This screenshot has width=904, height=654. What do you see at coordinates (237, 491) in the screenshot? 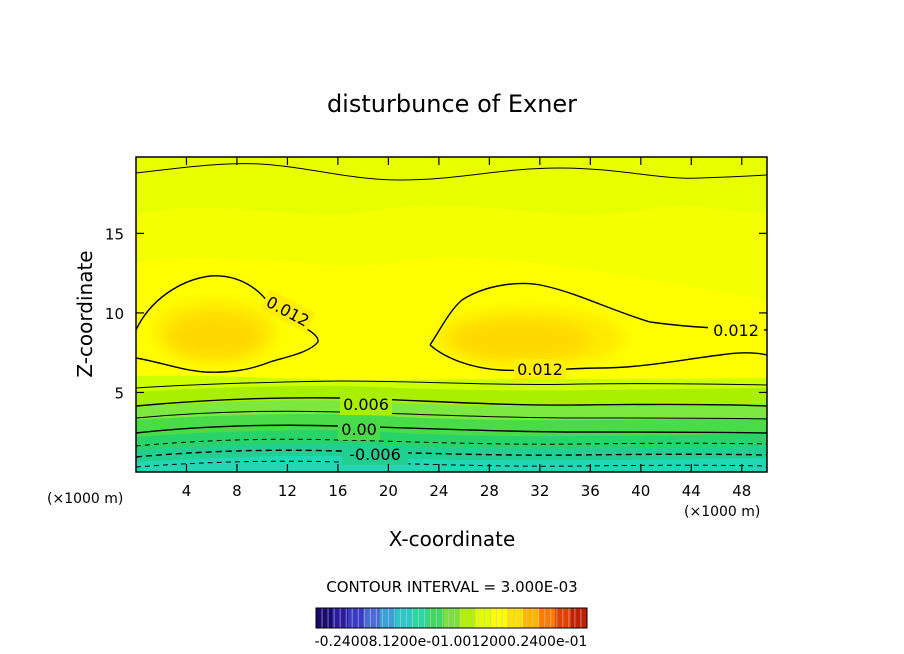
I see `x-tick-label: 8` at bounding box center [237, 491].